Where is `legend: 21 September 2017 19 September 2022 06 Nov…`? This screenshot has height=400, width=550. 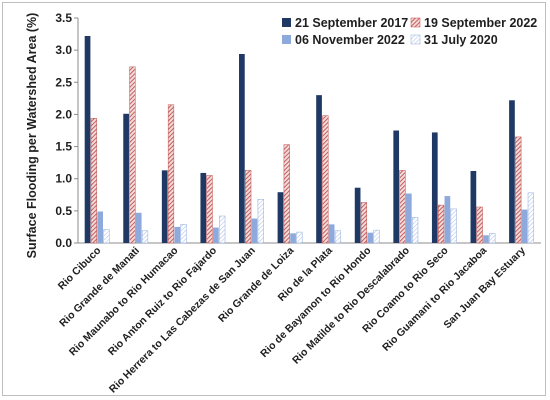 legend: 21 September 2017 19 September 2022 06 Nov… is located at coordinates (409, 31).